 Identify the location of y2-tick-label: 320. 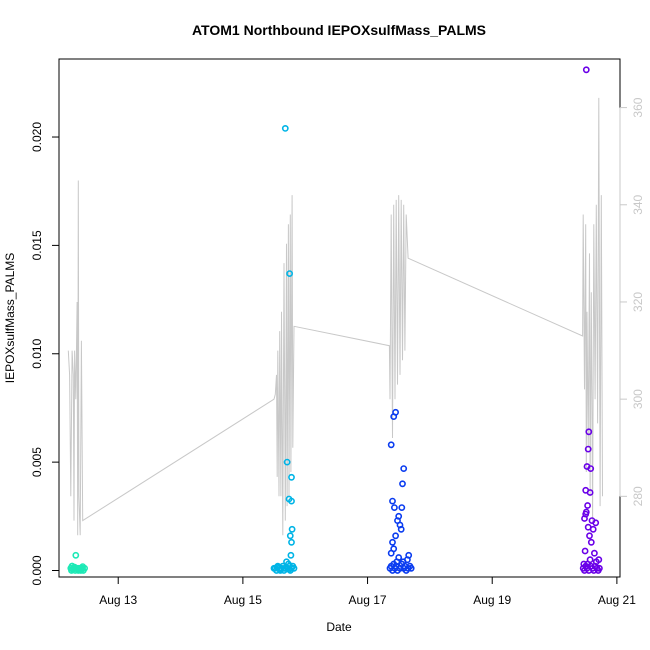
(638, 302).